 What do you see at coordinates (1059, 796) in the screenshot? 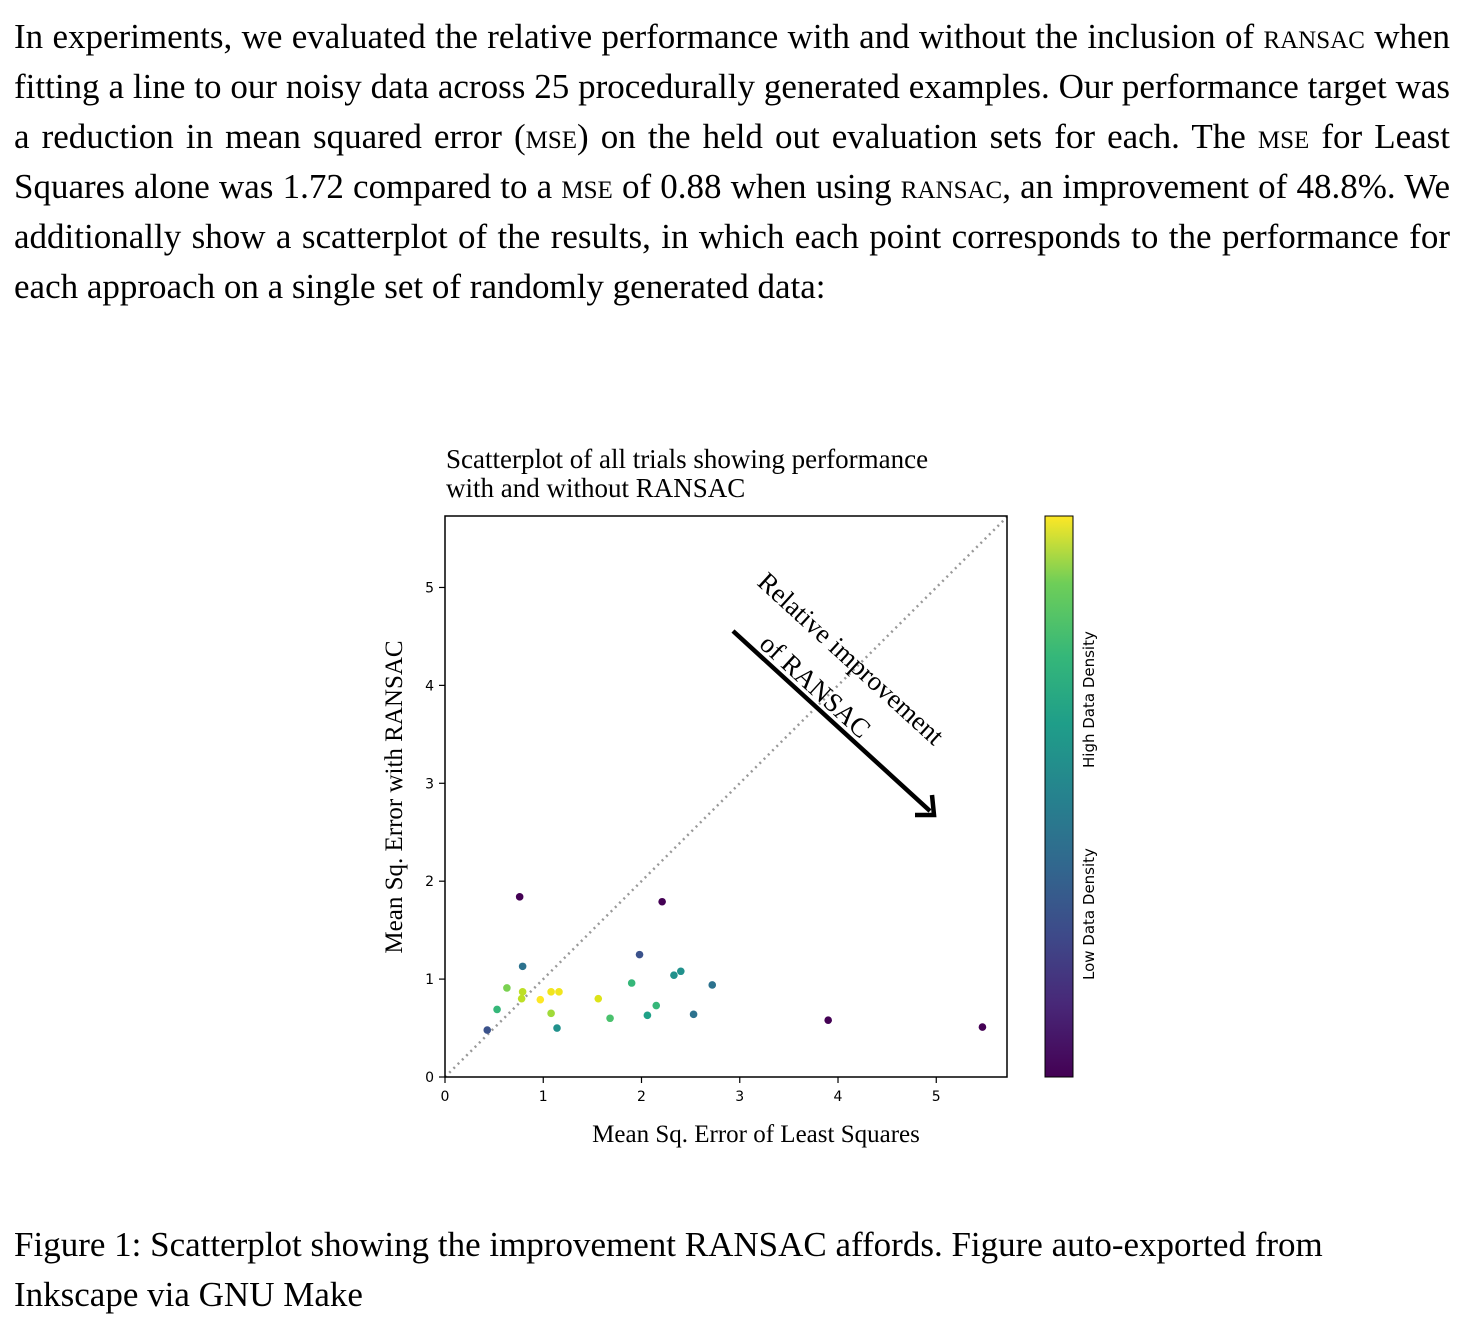
I see `colorbar` at bounding box center [1059, 796].